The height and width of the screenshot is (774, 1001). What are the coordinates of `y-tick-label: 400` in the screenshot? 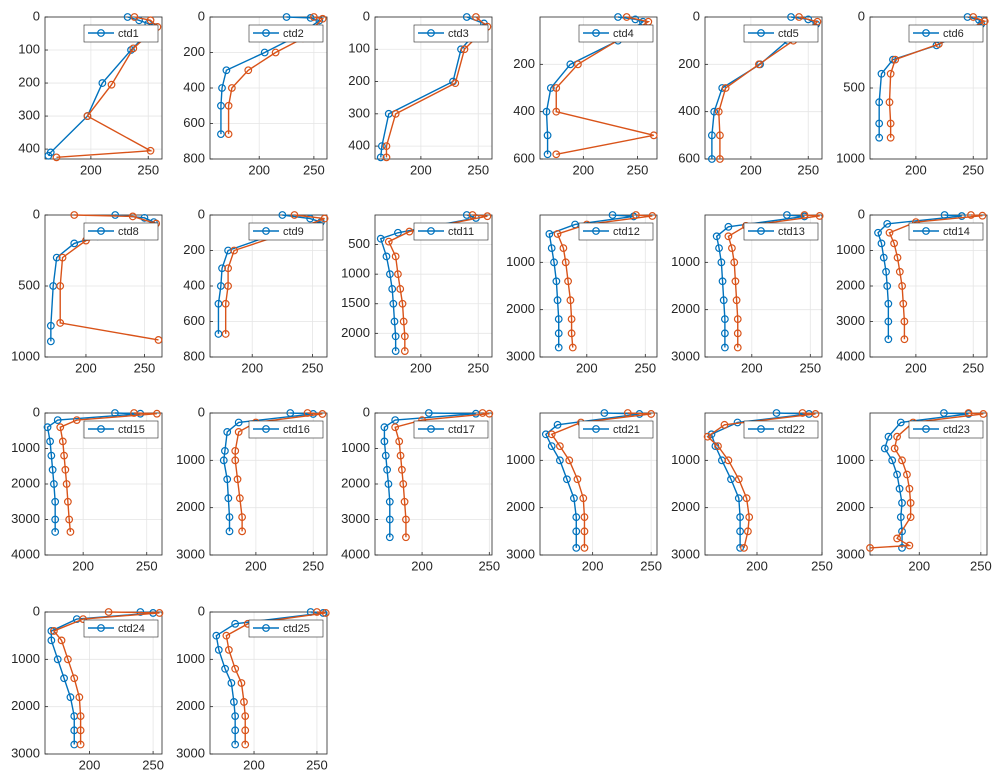 It's located at (689, 110).